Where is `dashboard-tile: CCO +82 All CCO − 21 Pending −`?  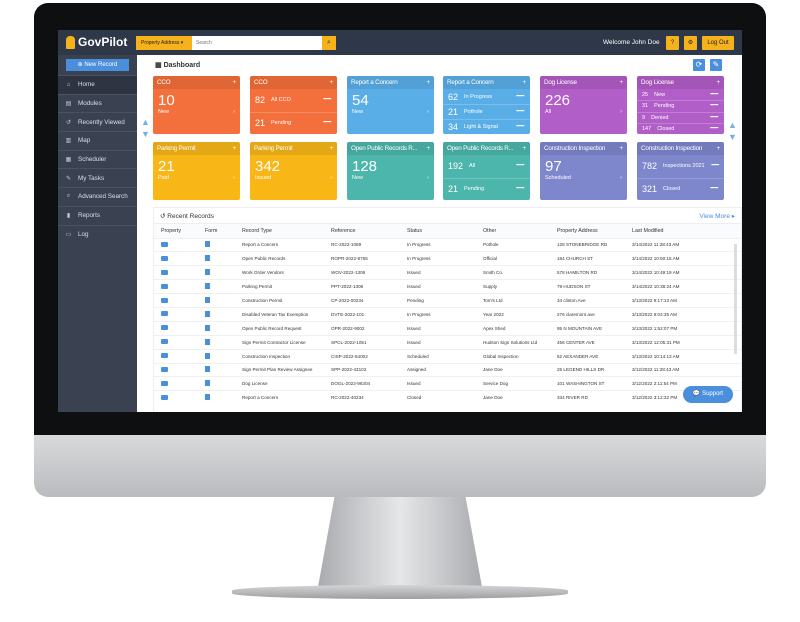
dashboard-tile: CCO +82 All CCO − 21 Pending − is located at coordinates (293, 105).